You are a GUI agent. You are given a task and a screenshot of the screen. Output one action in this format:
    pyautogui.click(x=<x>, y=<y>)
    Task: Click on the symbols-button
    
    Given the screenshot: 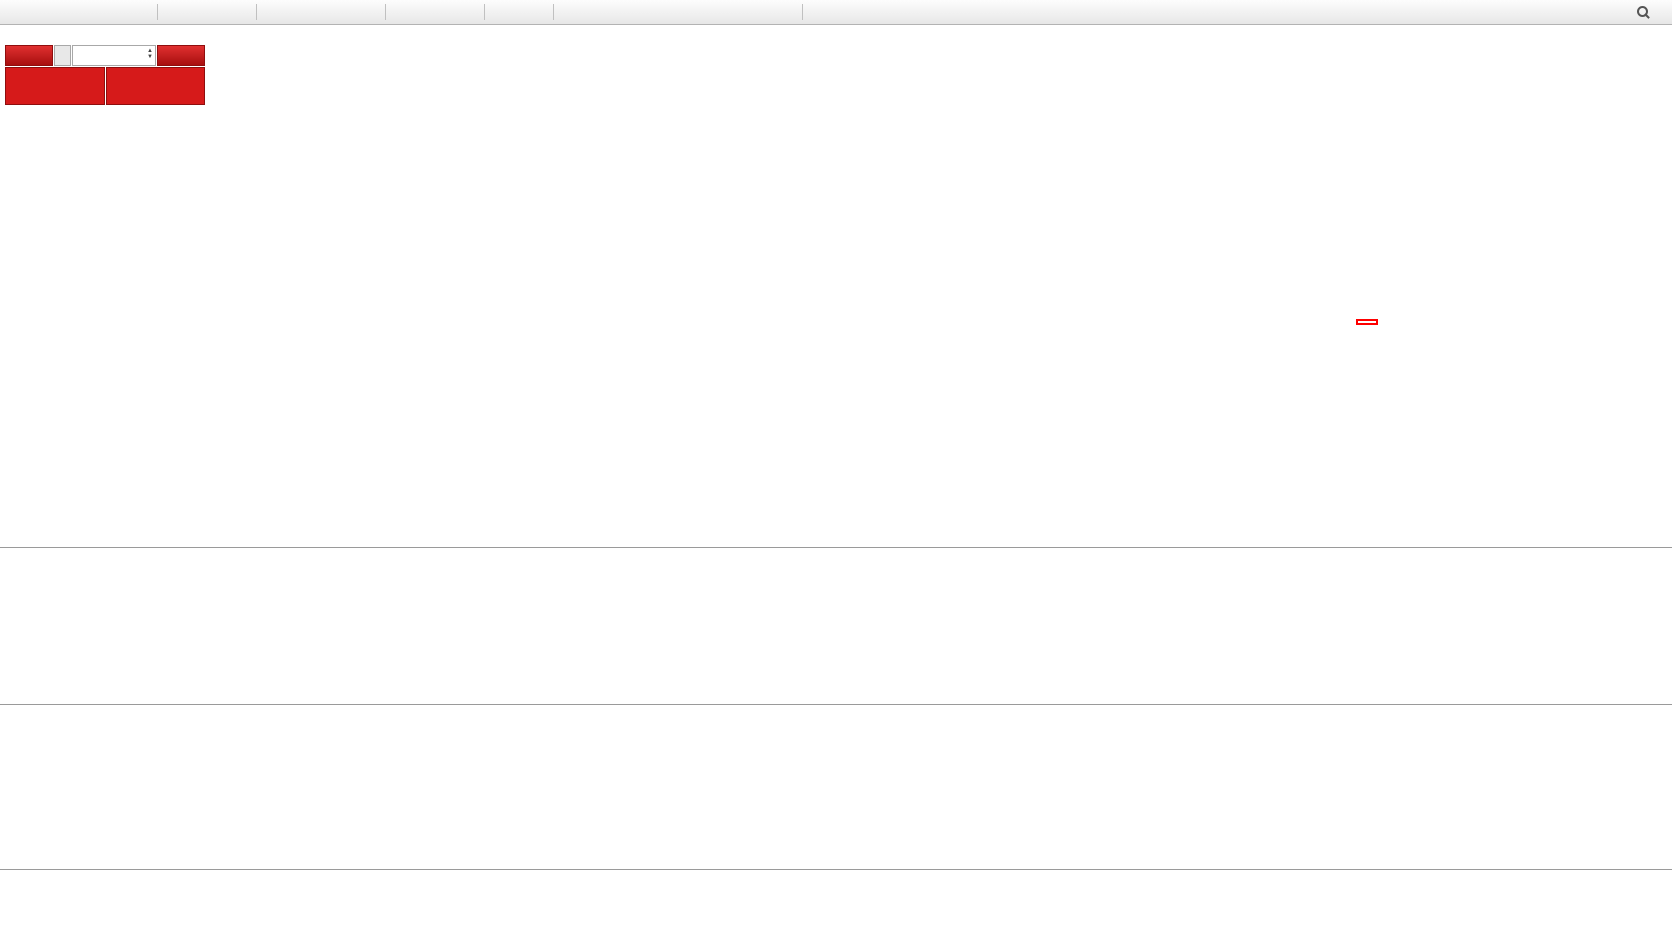 What is the action you would take?
    pyautogui.click(x=48, y=12)
    